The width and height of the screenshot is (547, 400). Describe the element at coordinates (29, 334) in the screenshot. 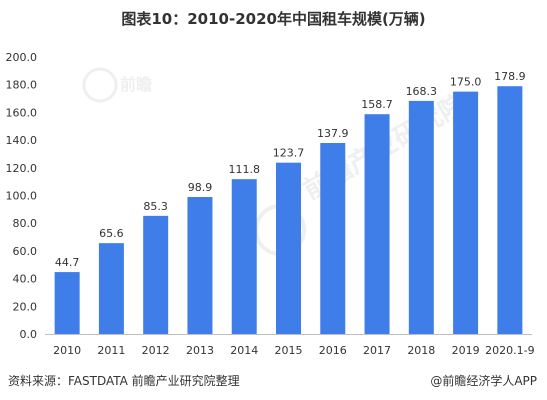

I see `y-tick-label: 0.0` at that location.